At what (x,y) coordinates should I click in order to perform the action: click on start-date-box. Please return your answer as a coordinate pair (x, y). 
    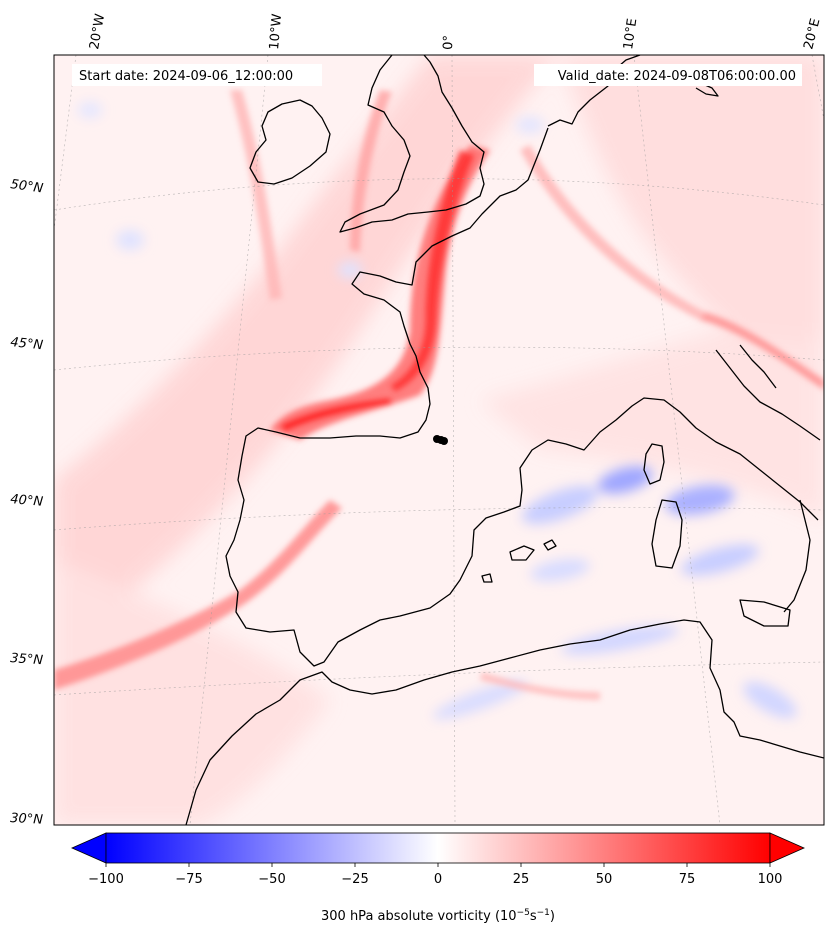
    Looking at the image, I should click on (197, 75).